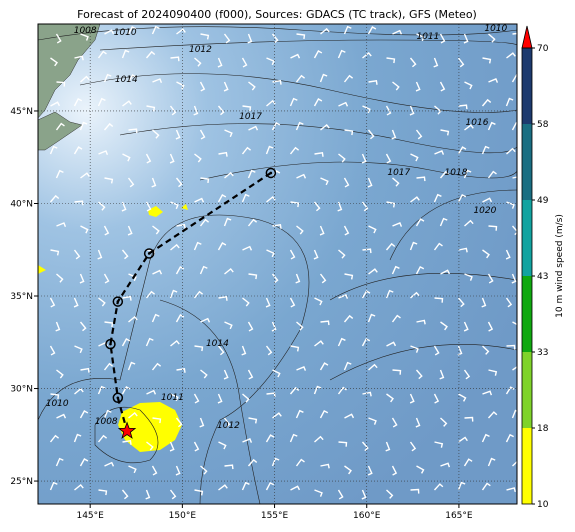 This screenshot has width=575, height=532. Describe the element at coordinates (527, 238) in the screenshot. I see `colorbar-segment` at that location.